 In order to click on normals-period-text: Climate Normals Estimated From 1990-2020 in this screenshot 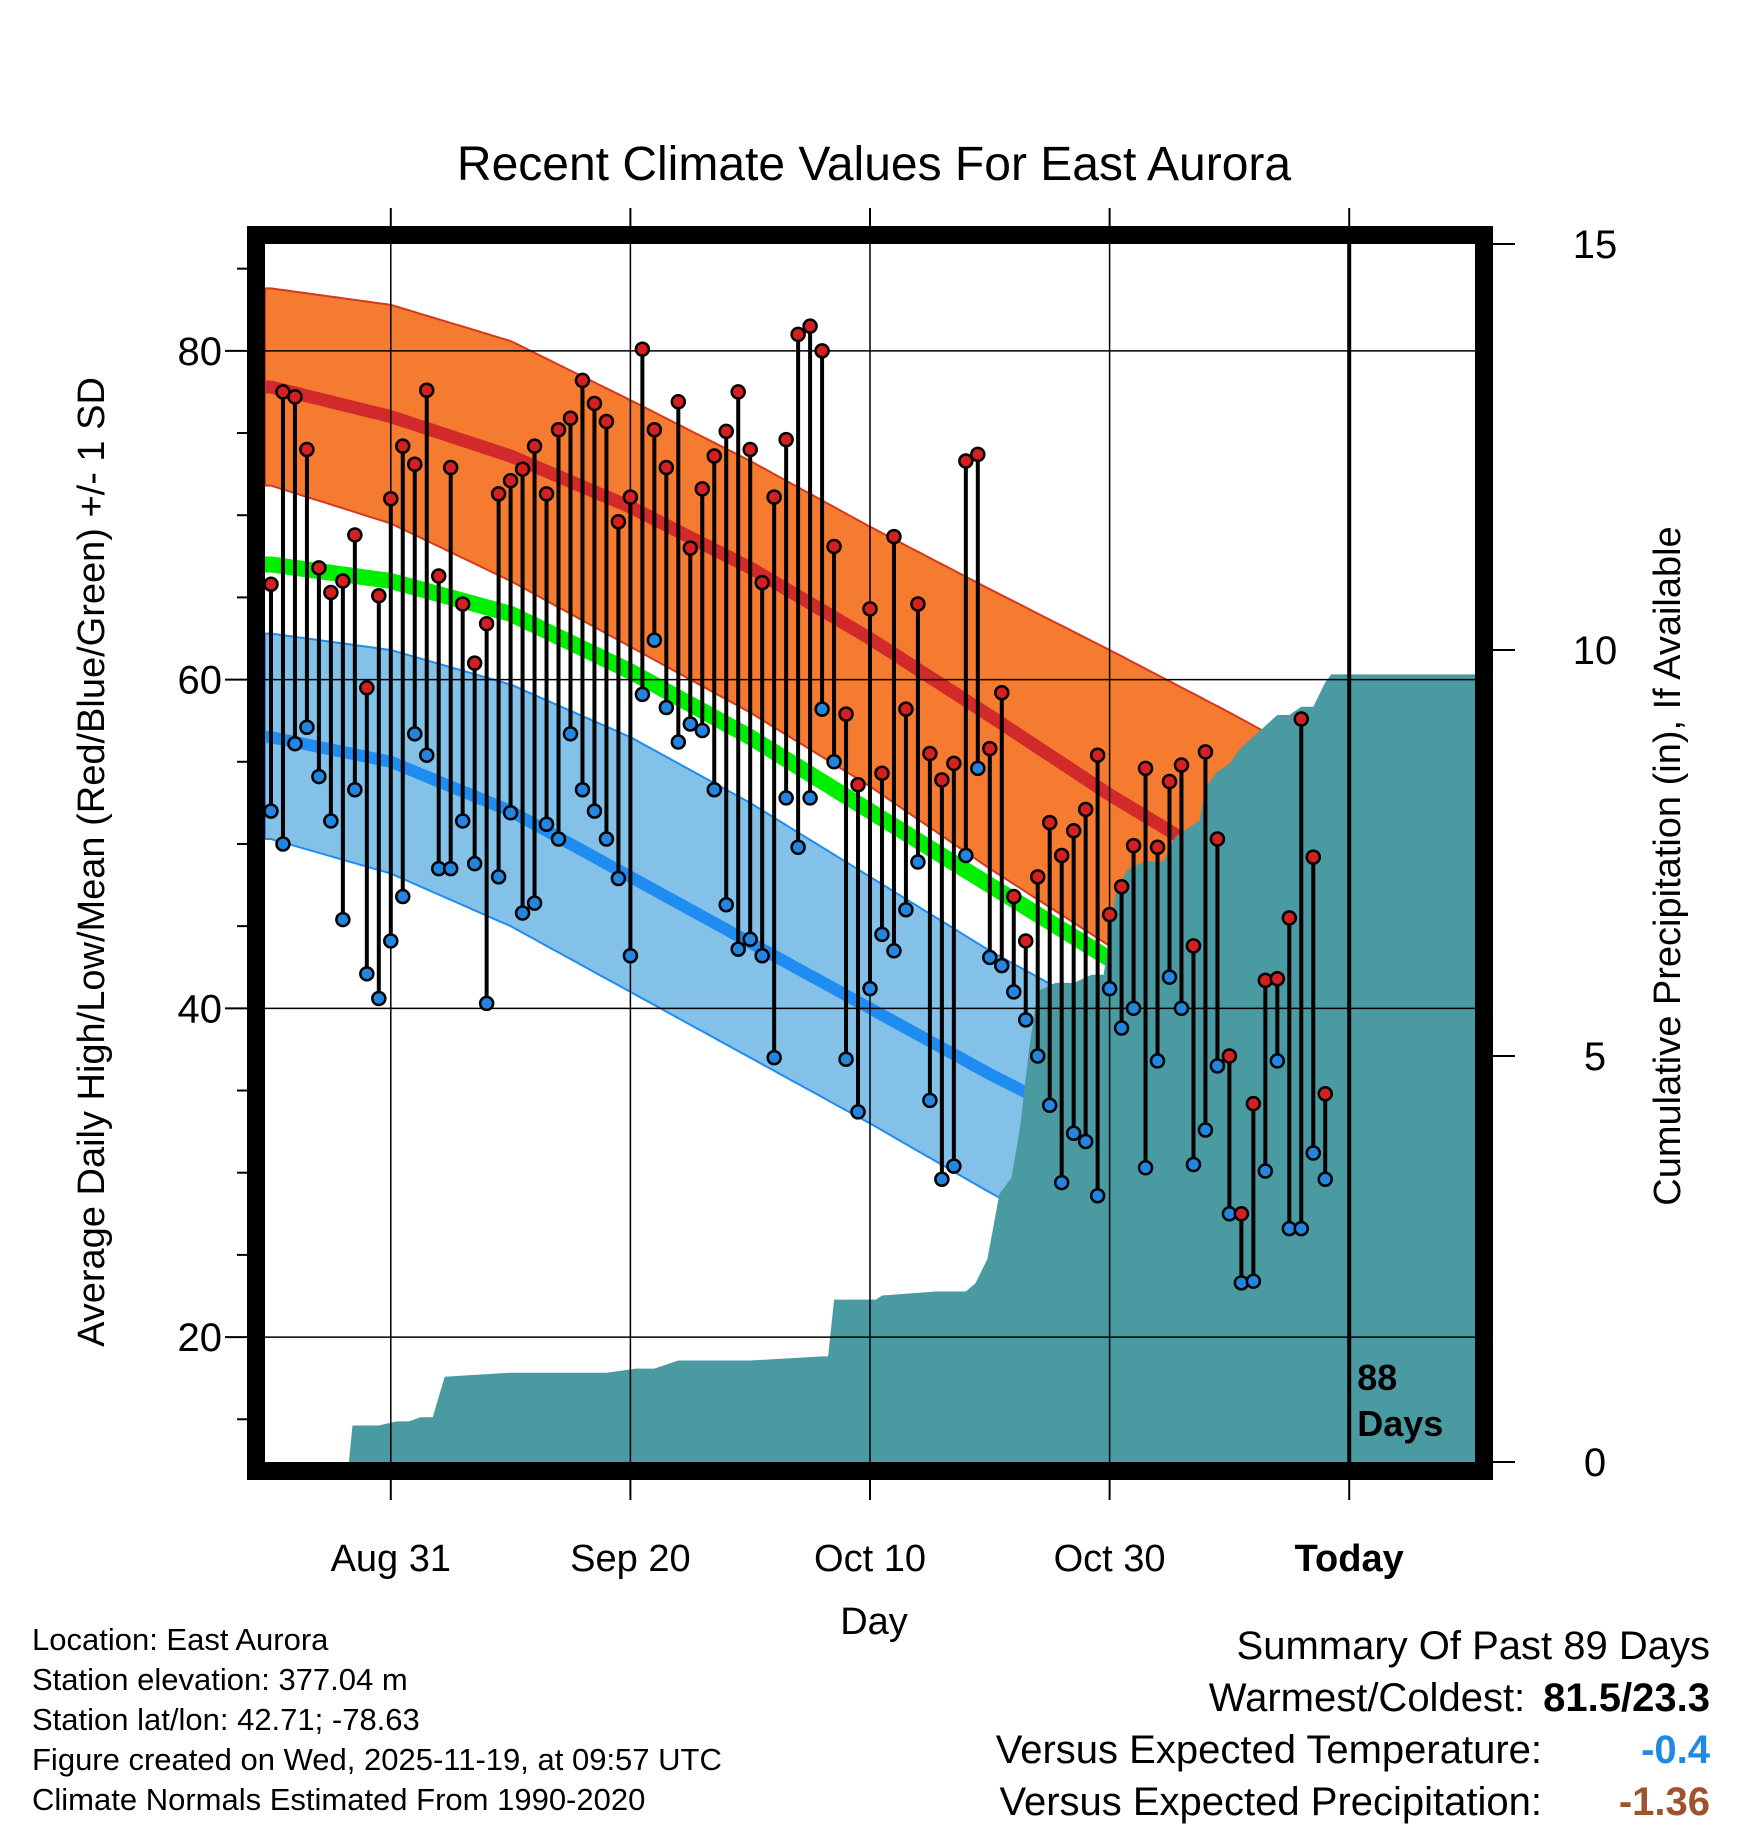, I will do `click(339, 1799)`.